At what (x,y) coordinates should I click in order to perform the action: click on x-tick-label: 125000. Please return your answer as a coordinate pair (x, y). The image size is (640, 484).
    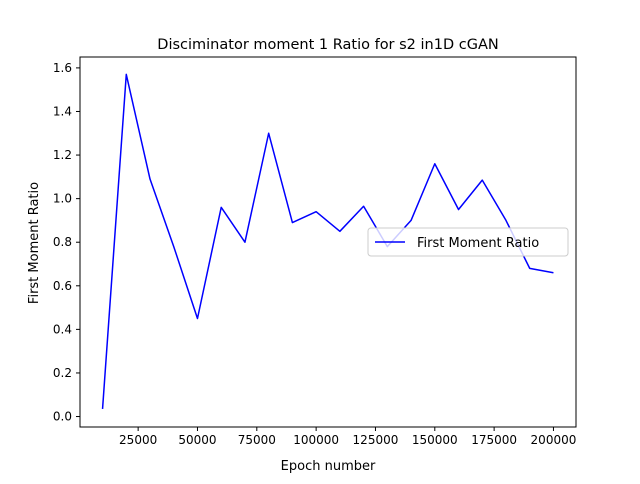
    Looking at the image, I should click on (376, 440).